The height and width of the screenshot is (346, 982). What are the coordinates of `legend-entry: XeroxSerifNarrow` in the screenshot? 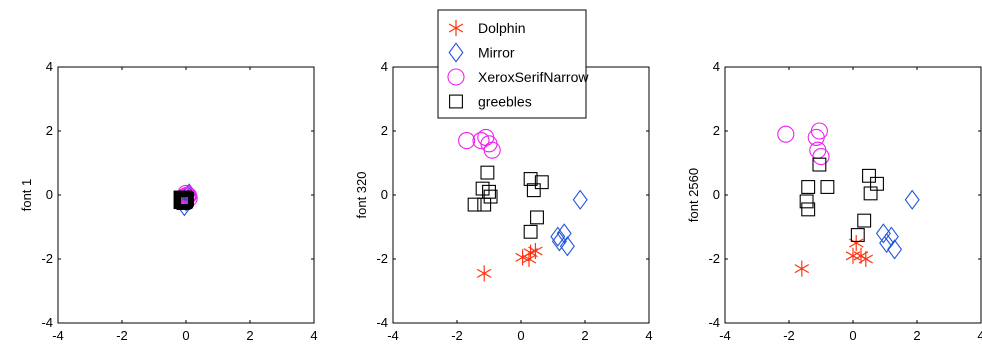 It's located at (518, 77).